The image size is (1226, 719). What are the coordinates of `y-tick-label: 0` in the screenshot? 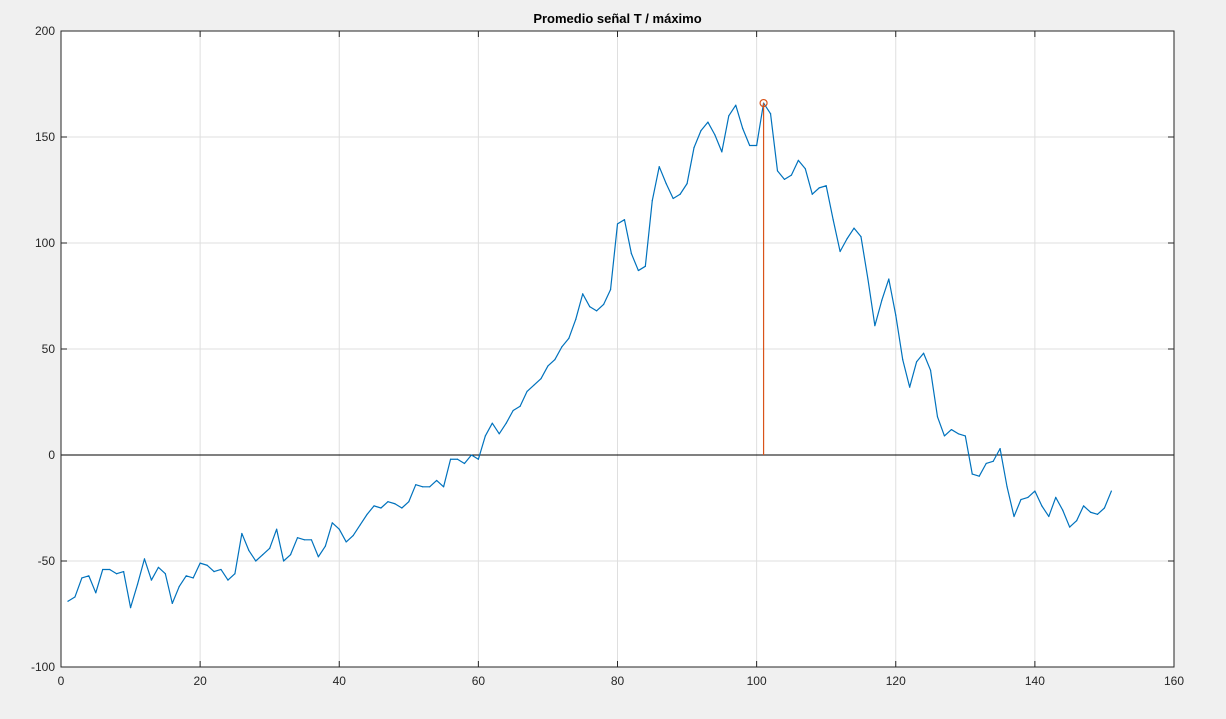 It's located at (51, 455).